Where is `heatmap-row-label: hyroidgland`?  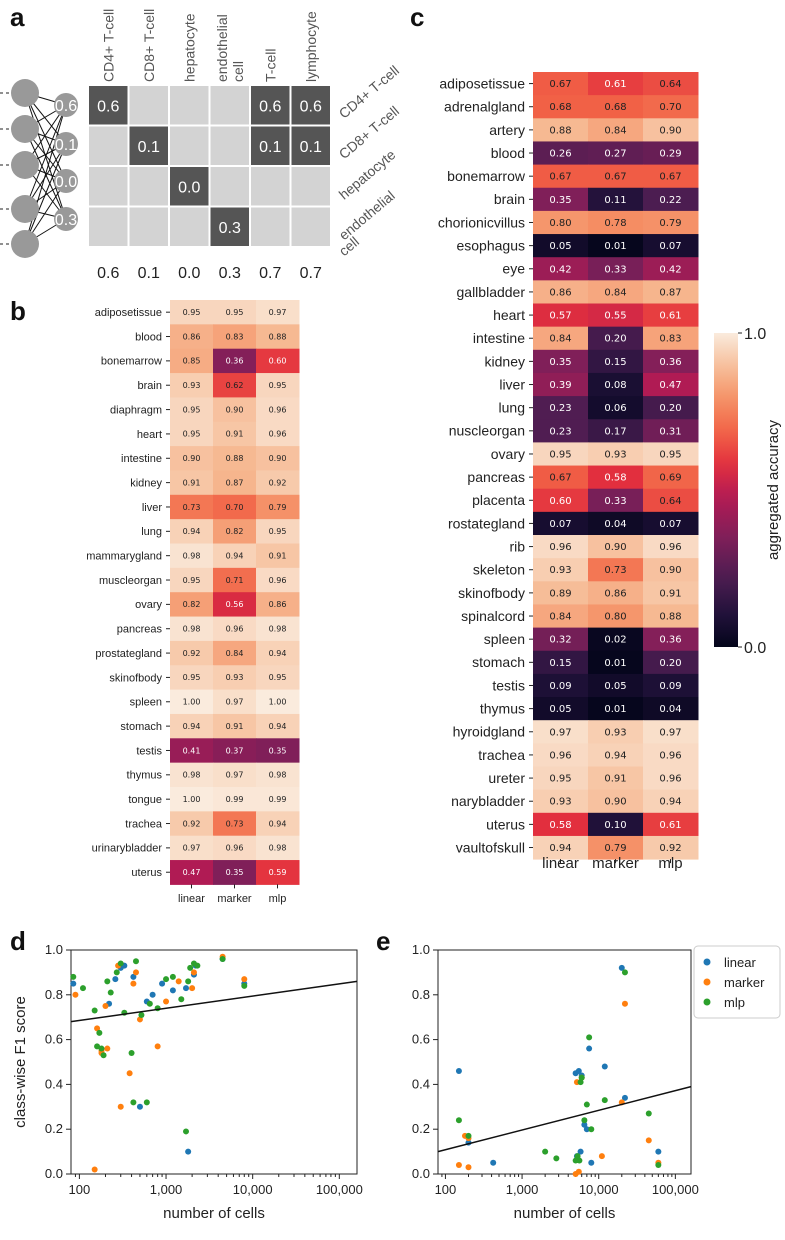 heatmap-row-label: hyroidgland is located at coordinates (489, 732).